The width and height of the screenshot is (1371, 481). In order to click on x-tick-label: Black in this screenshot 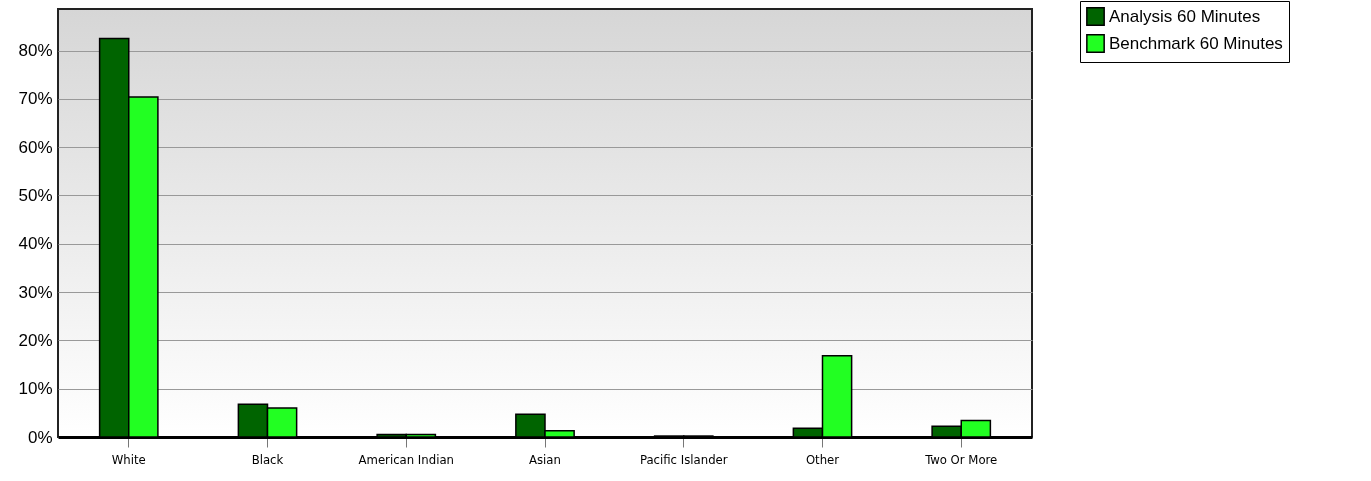, I will do `click(267, 459)`.